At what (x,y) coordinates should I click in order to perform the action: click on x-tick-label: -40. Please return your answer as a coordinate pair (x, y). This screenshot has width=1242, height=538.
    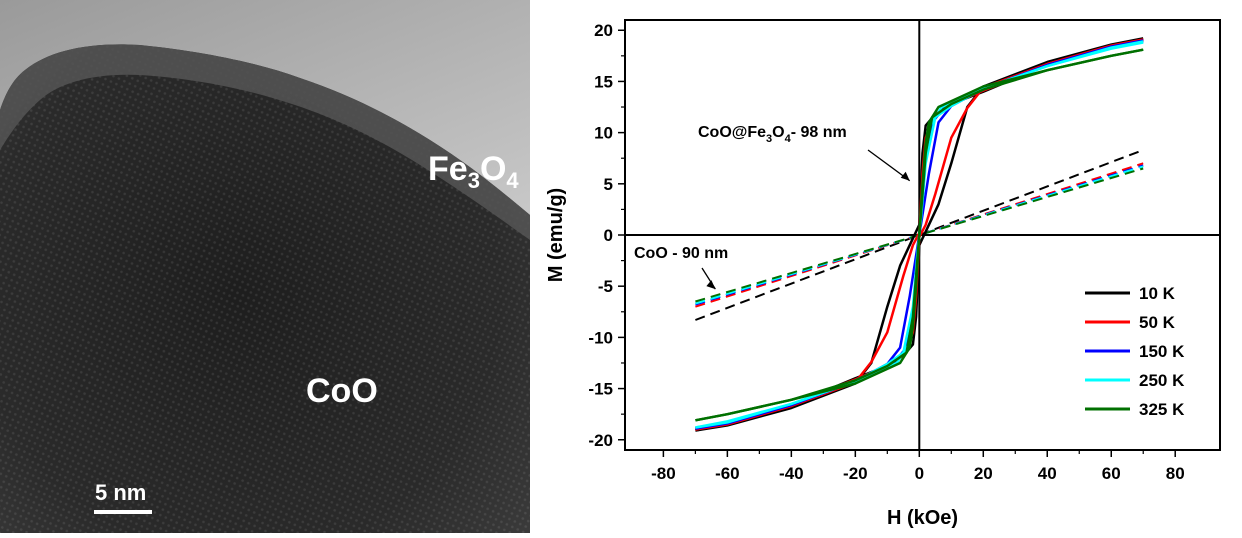
    Looking at the image, I should click on (791, 473).